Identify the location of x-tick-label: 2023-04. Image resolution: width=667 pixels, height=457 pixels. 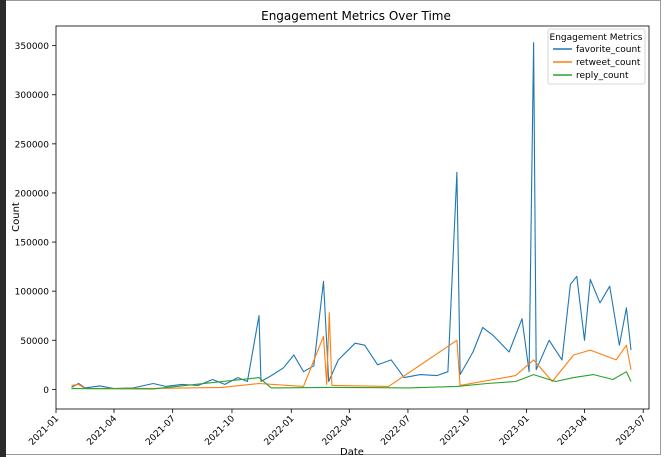
(573, 431).